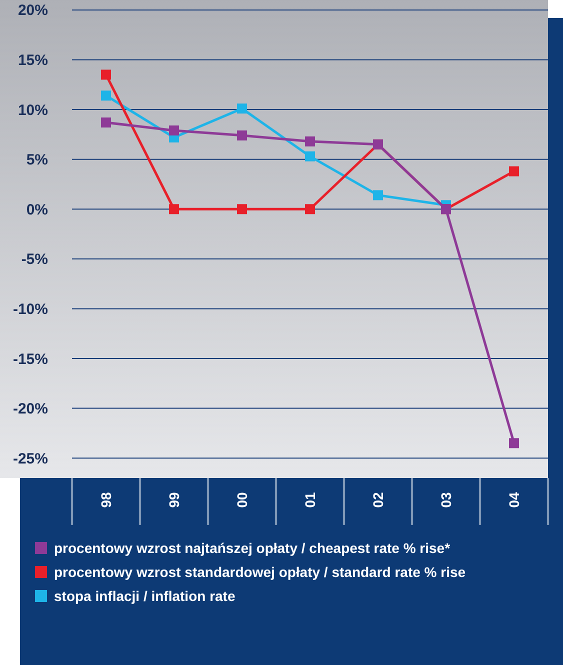  I want to click on x-tick-label: 03, so click(446, 500).